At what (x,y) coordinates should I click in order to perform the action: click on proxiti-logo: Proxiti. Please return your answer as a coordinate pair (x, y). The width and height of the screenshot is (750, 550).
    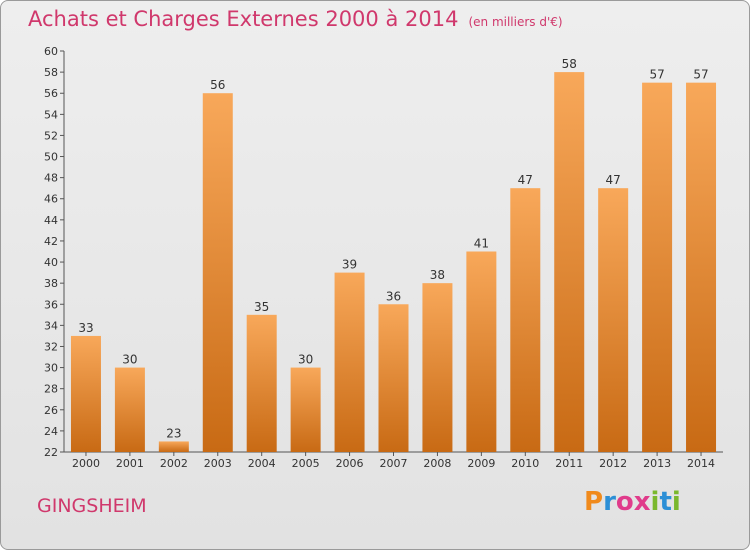
    Looking at the image, I should click on (632, 502).